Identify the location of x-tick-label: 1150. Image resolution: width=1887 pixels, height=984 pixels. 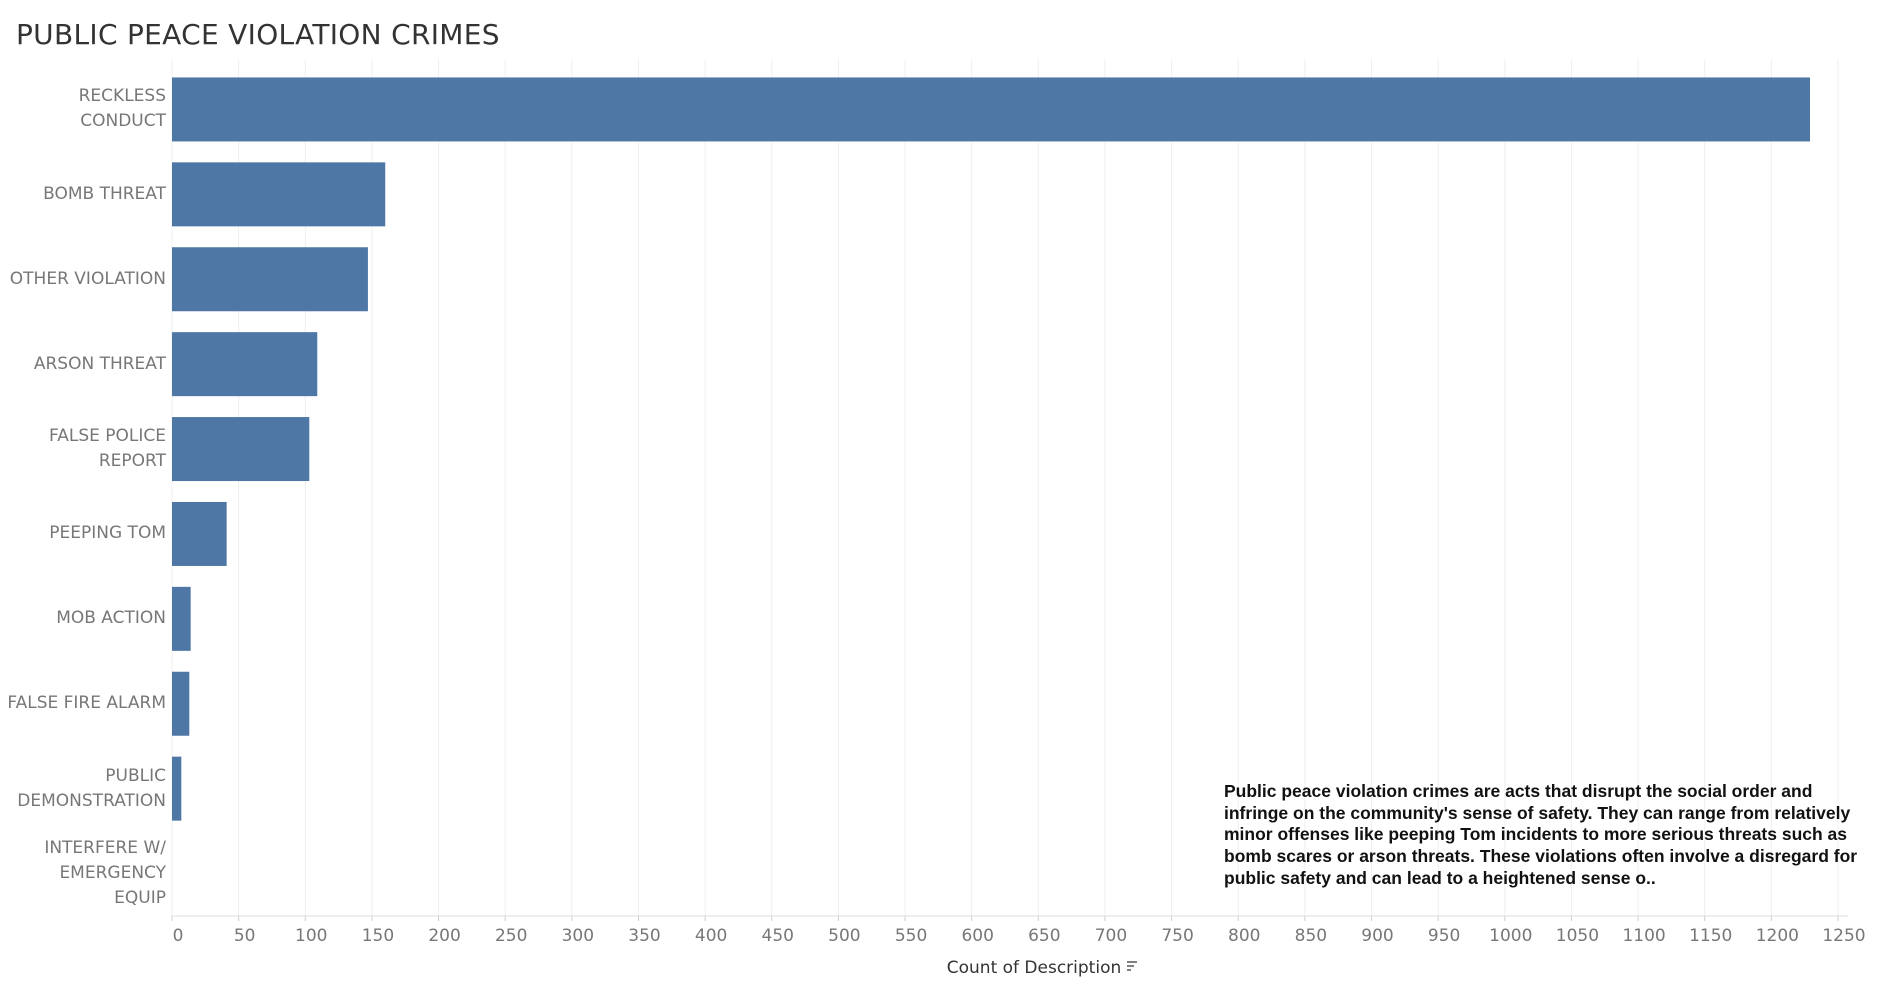
(1710, 936).